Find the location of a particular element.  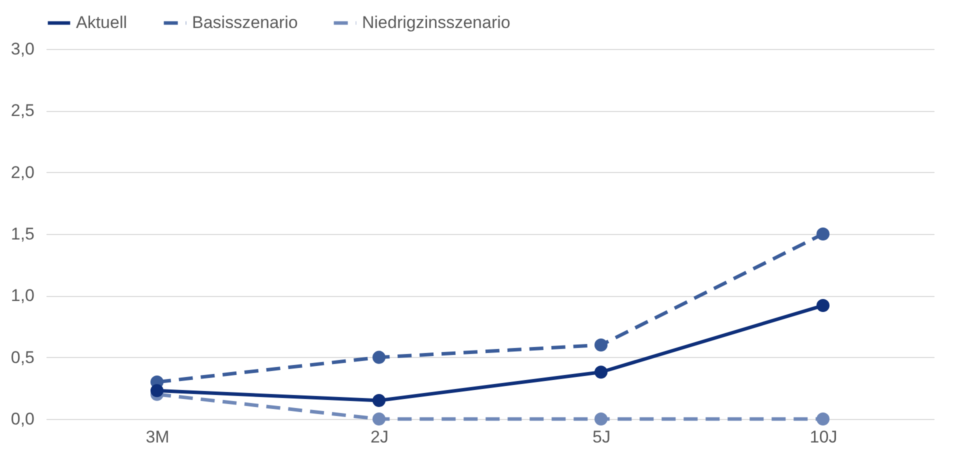

y-tick-label: 2,5 is located at coordinates (22, 110).